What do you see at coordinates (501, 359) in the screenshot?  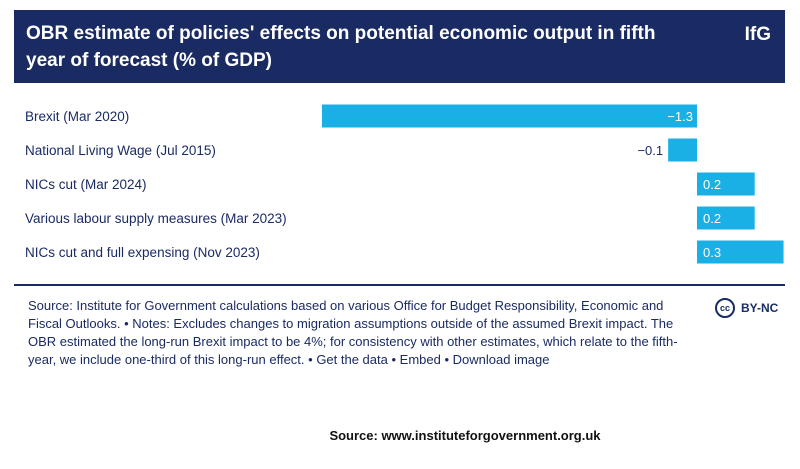 I see `download-image-link: Download image` at bounding box center [501, 359].